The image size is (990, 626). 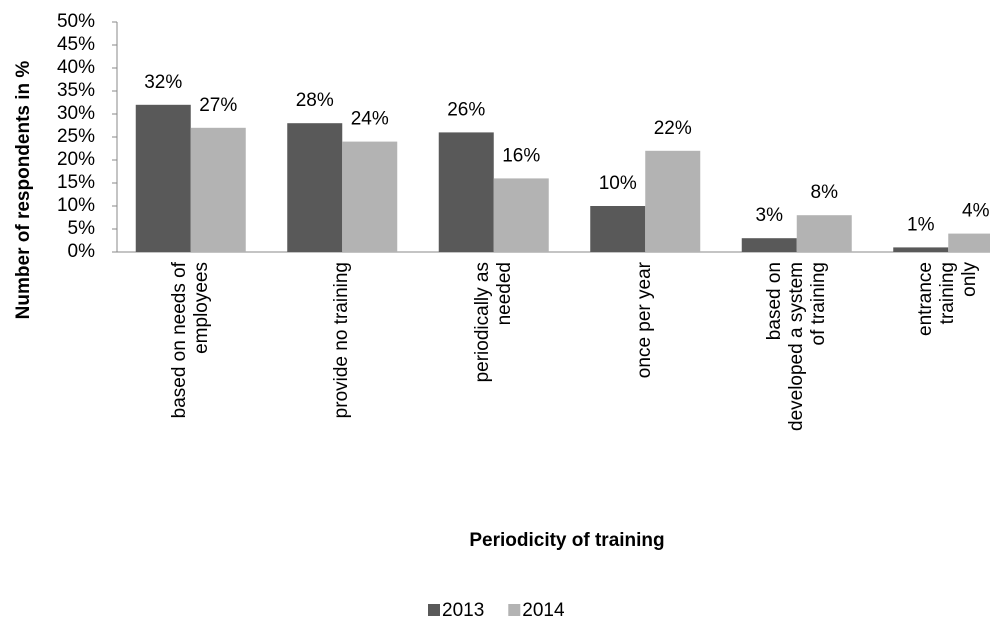 What do you see at coordinates (76, 21) in the screenshot?
I see `y-tick-label: 50%` at bounding box center [76, 21].